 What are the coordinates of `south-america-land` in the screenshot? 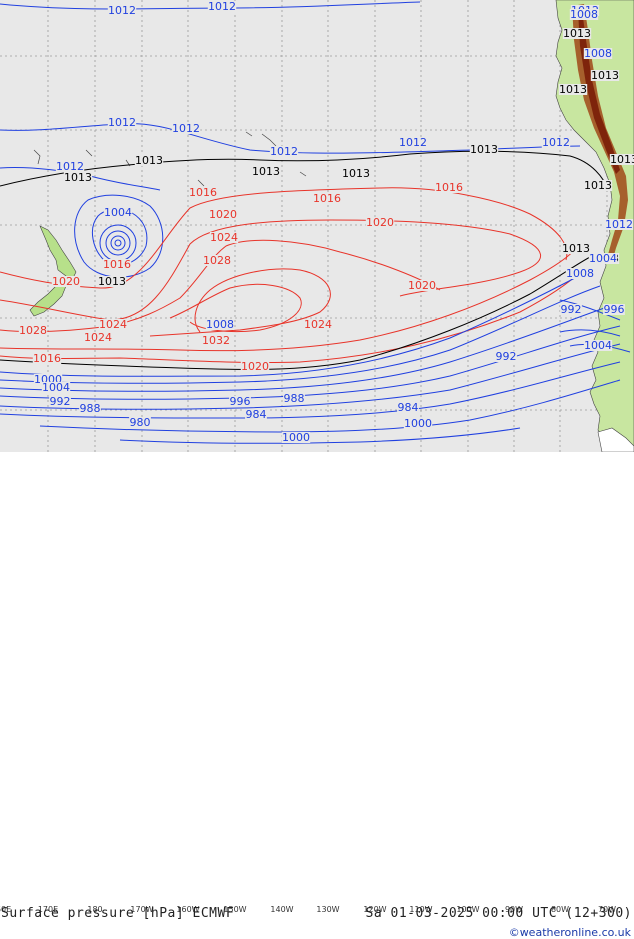 It's located at (594, 226).